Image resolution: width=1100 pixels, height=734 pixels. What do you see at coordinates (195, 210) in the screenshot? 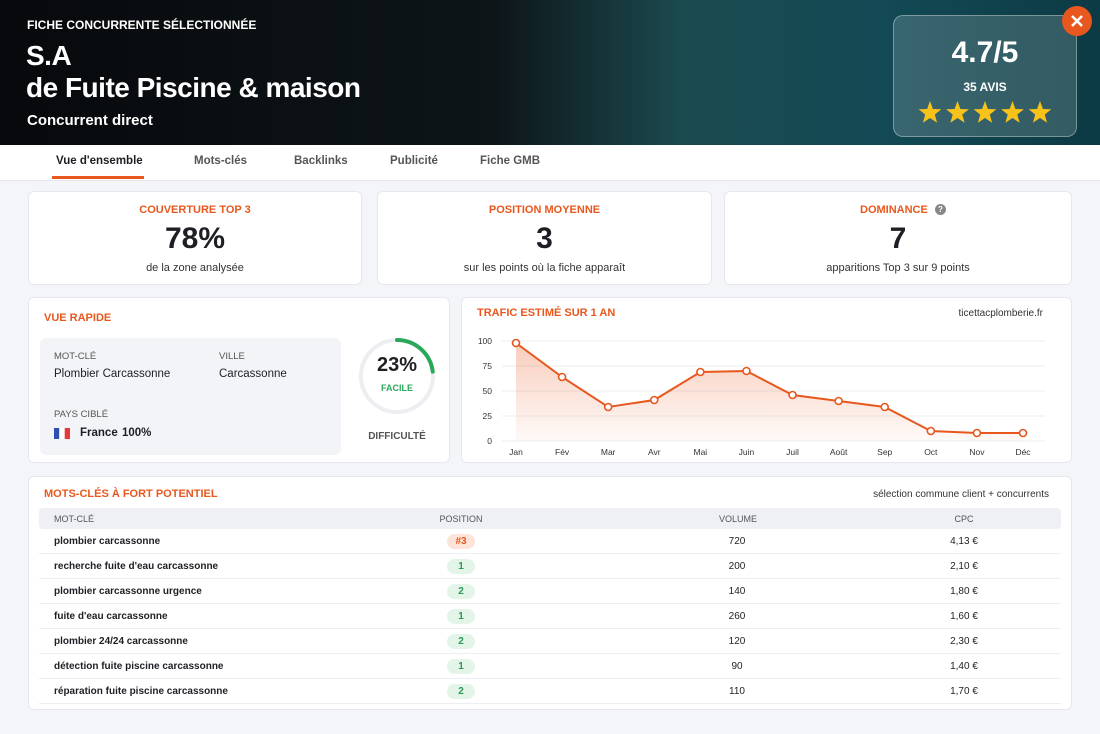
I see `kpi-label: COUVERTURE TOP 3` at bounding box center [195, 210].